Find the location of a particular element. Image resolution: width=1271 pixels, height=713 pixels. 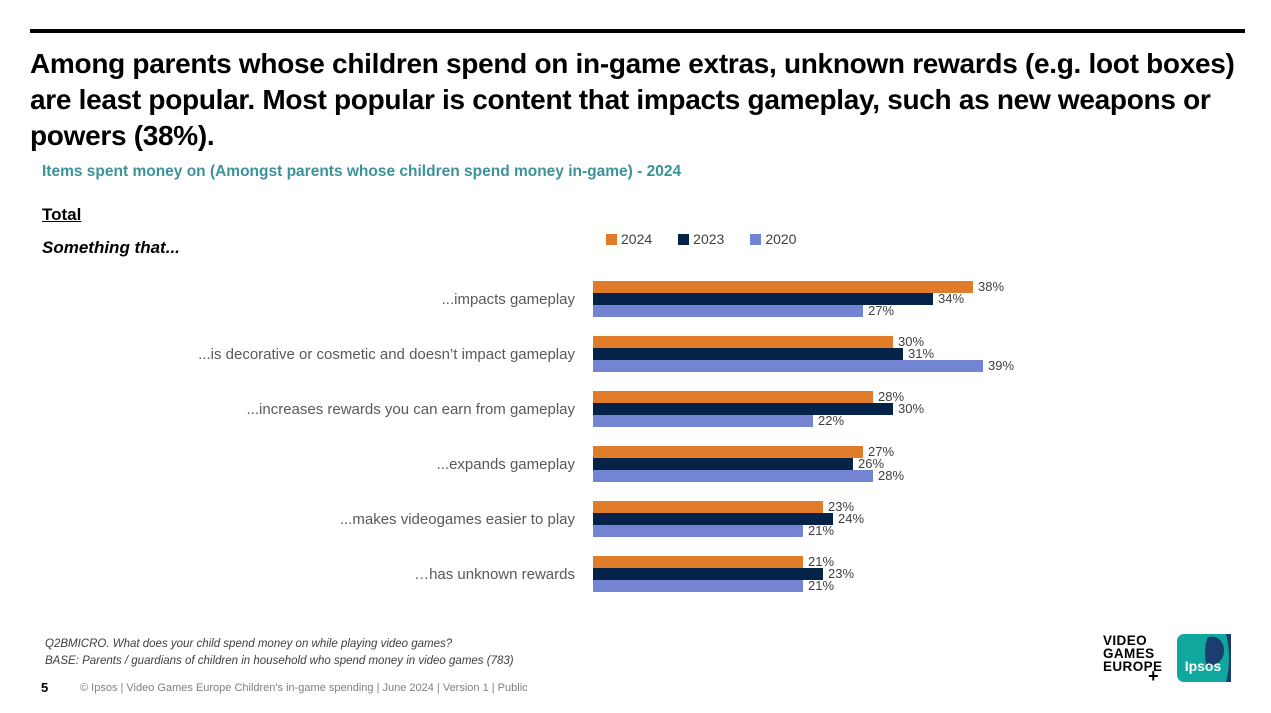

bar-value-2024: 28% is located at coordinates (891, 396).